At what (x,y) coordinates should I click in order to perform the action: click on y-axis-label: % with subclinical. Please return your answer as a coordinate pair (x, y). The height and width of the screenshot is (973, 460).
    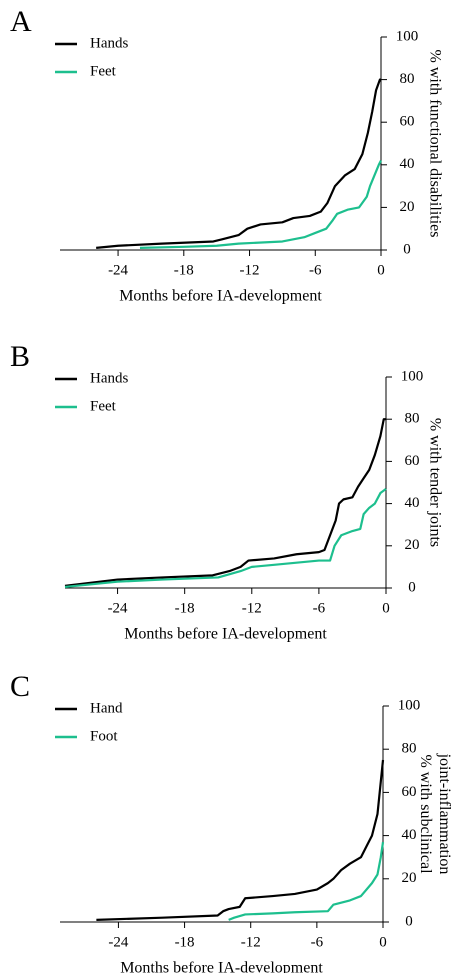
    Looking at the image, I should click on (425, 814).